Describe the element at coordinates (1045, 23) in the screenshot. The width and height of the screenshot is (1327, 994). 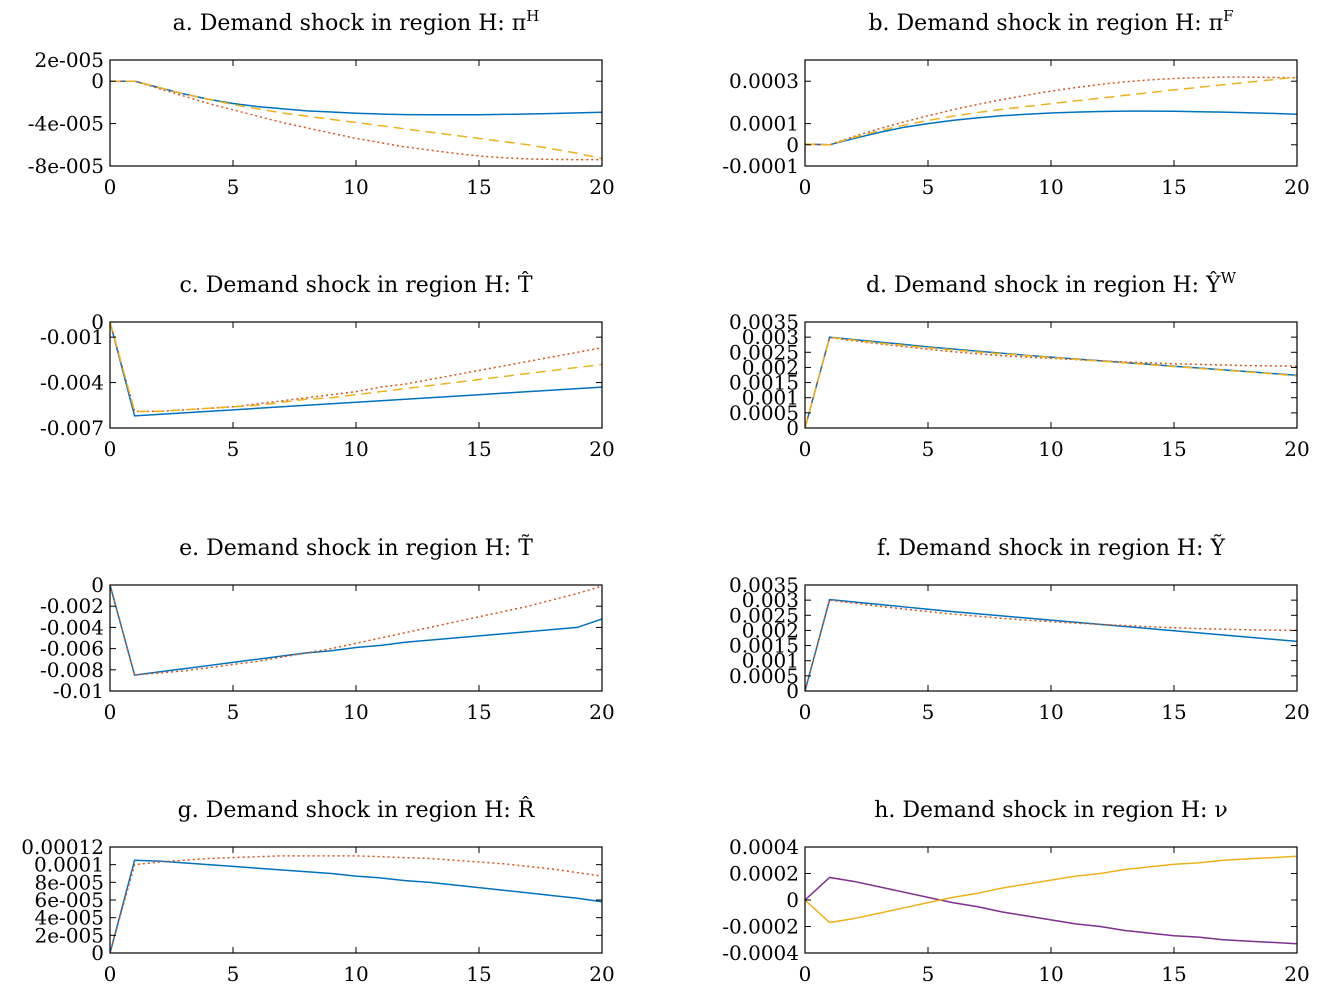
I see `panel-b-title-text: b. Demand shock in region H: π` at that location.